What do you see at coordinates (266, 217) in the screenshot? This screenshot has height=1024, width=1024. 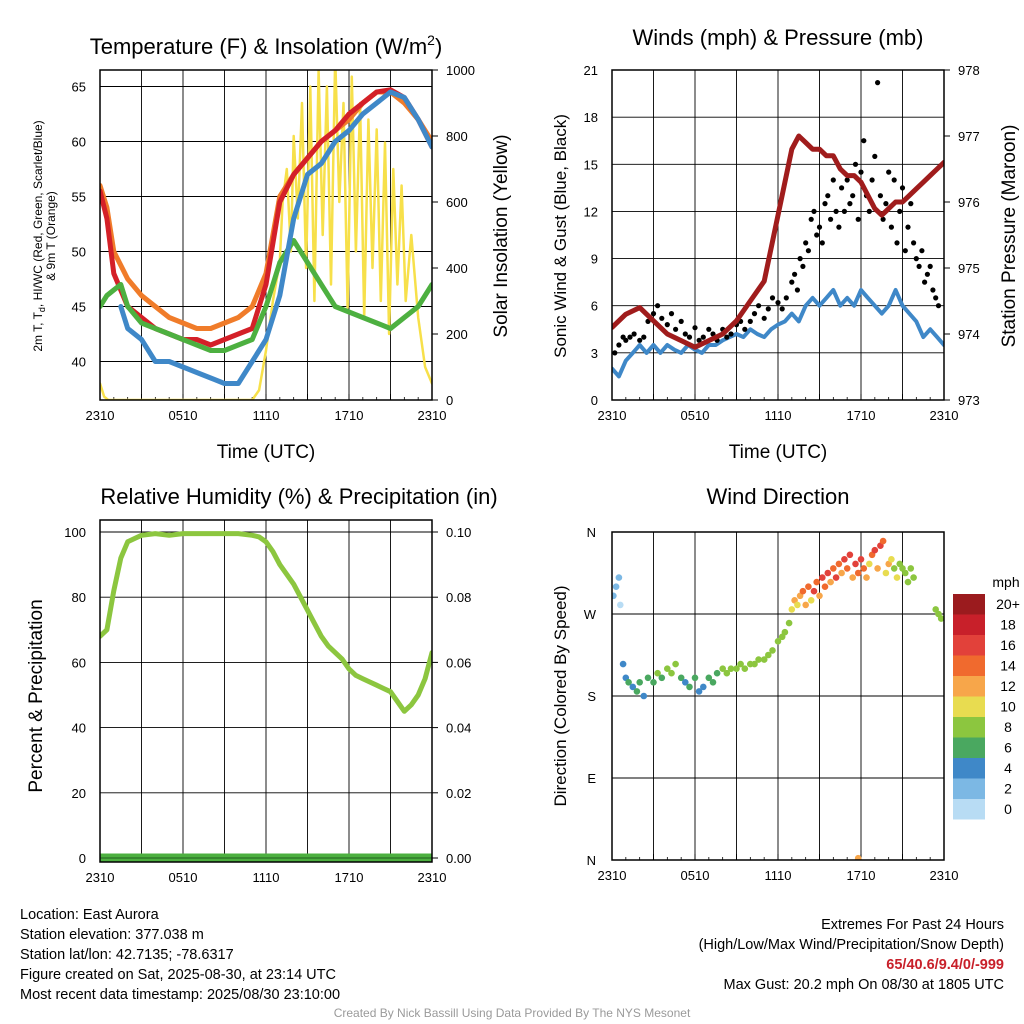 I see `temp-series-line` at bounding box center [266, 217].